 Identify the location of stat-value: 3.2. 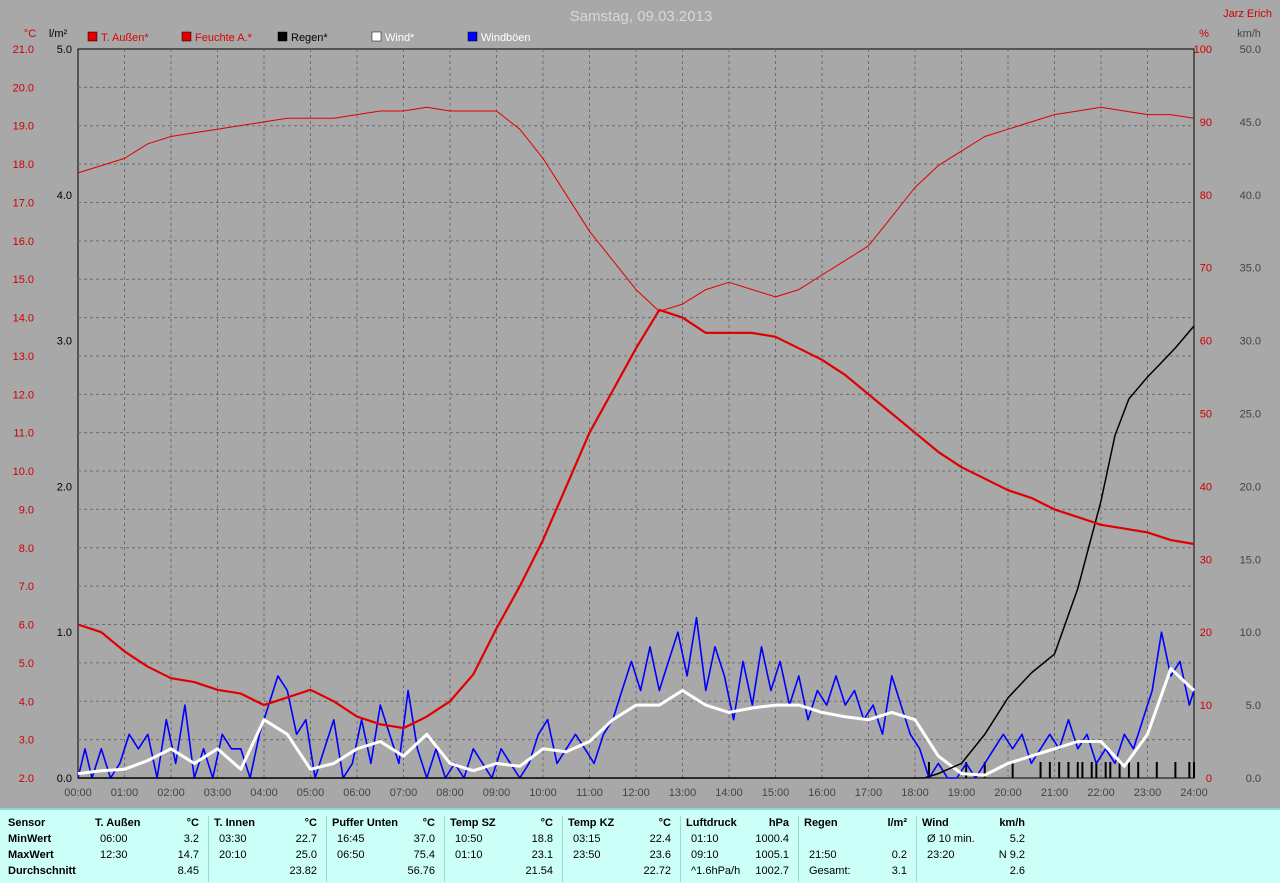
(191, 839).